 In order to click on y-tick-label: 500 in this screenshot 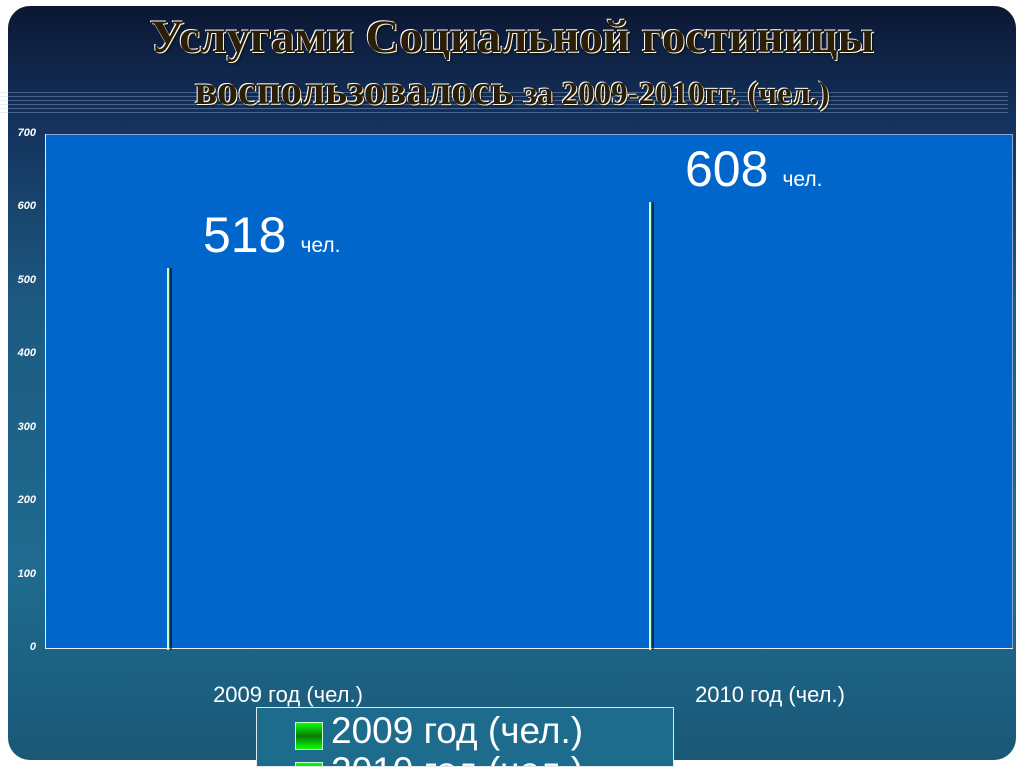, I will do `click(26, 279)`.